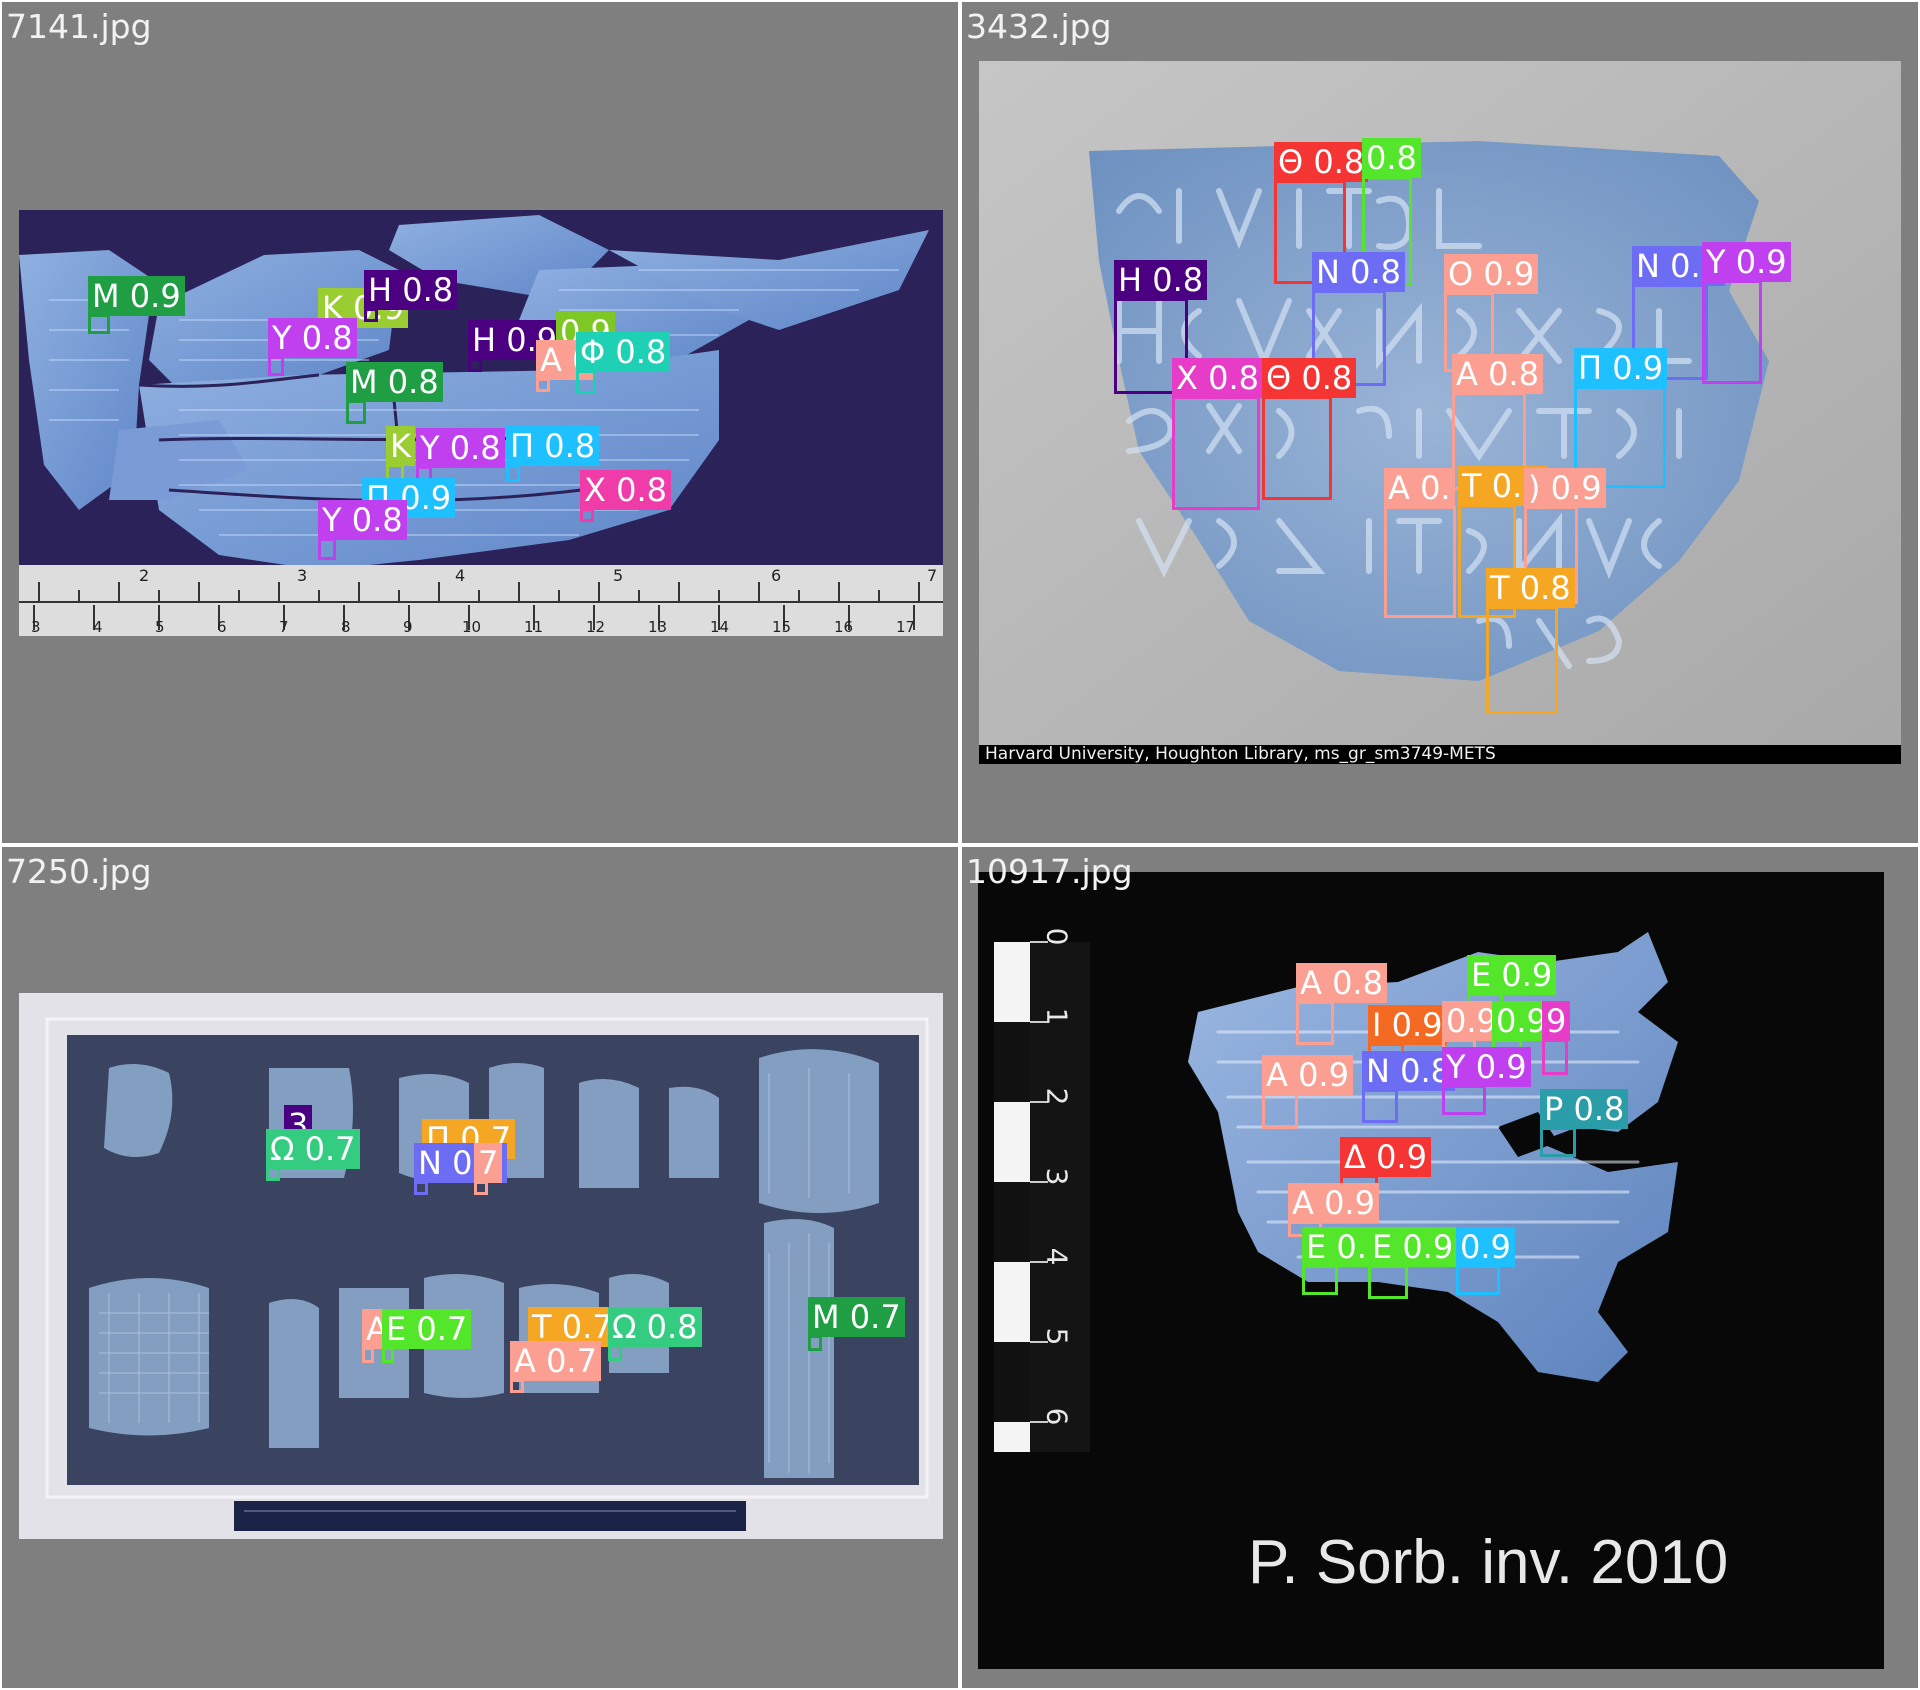 The height and width of the screenshot is (1690, 1920). Describe the element at coordinates (1358, 272) in the screenshot. I see `detection-label: N 0.8` at that location.